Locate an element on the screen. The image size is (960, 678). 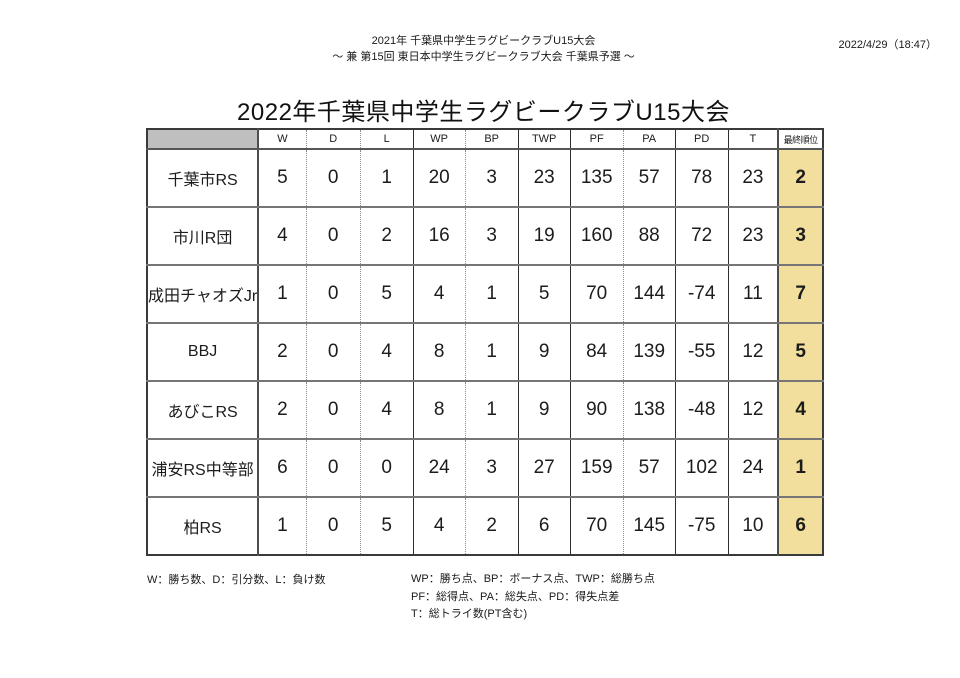
header-meta-line1: 2021年 千葉県中学生ラグビークラブU15大会 is located at coordinates (483, 41).